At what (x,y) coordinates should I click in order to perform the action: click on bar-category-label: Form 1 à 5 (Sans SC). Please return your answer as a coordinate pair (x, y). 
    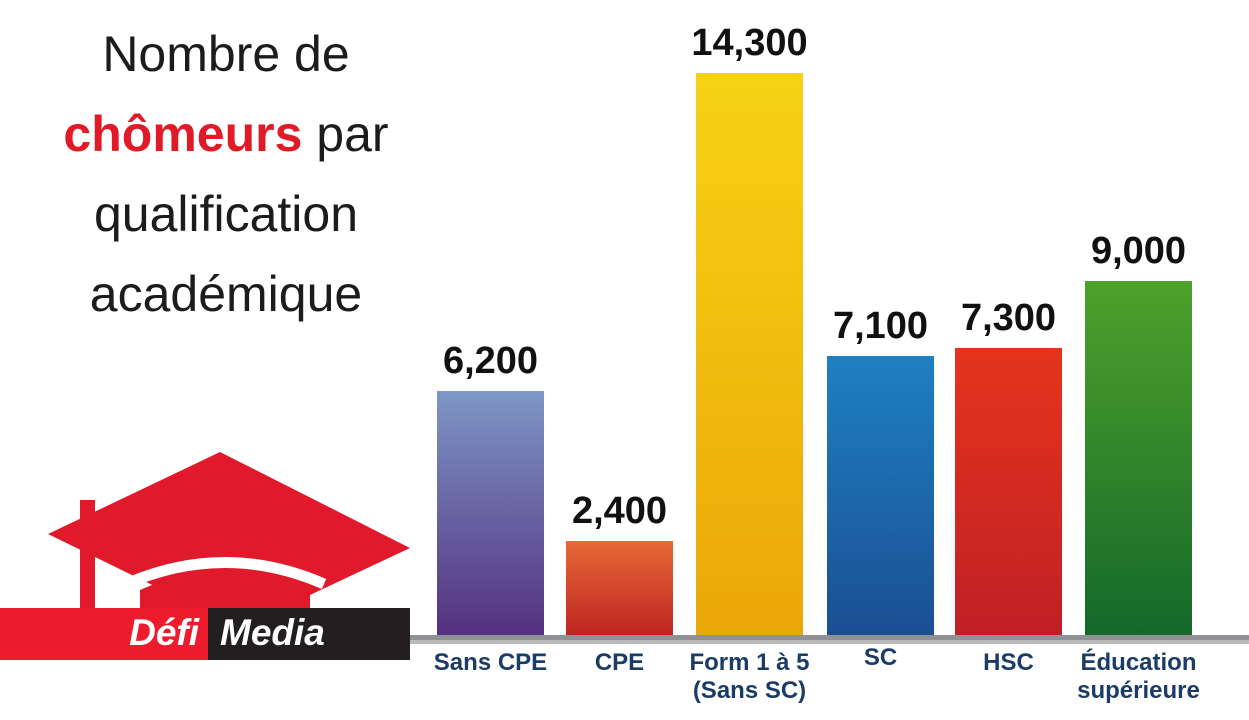
    Looking at the image, I should click on (749, 676).